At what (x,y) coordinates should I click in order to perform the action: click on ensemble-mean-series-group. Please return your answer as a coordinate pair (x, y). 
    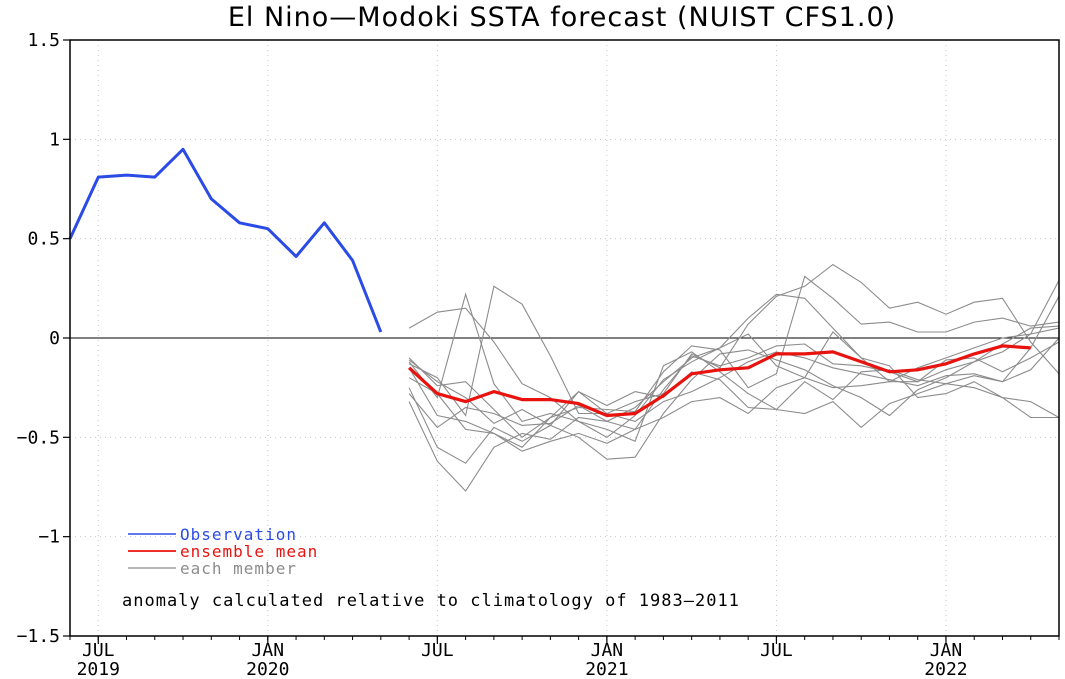
    Looking at the image, I should click on (719, 381).